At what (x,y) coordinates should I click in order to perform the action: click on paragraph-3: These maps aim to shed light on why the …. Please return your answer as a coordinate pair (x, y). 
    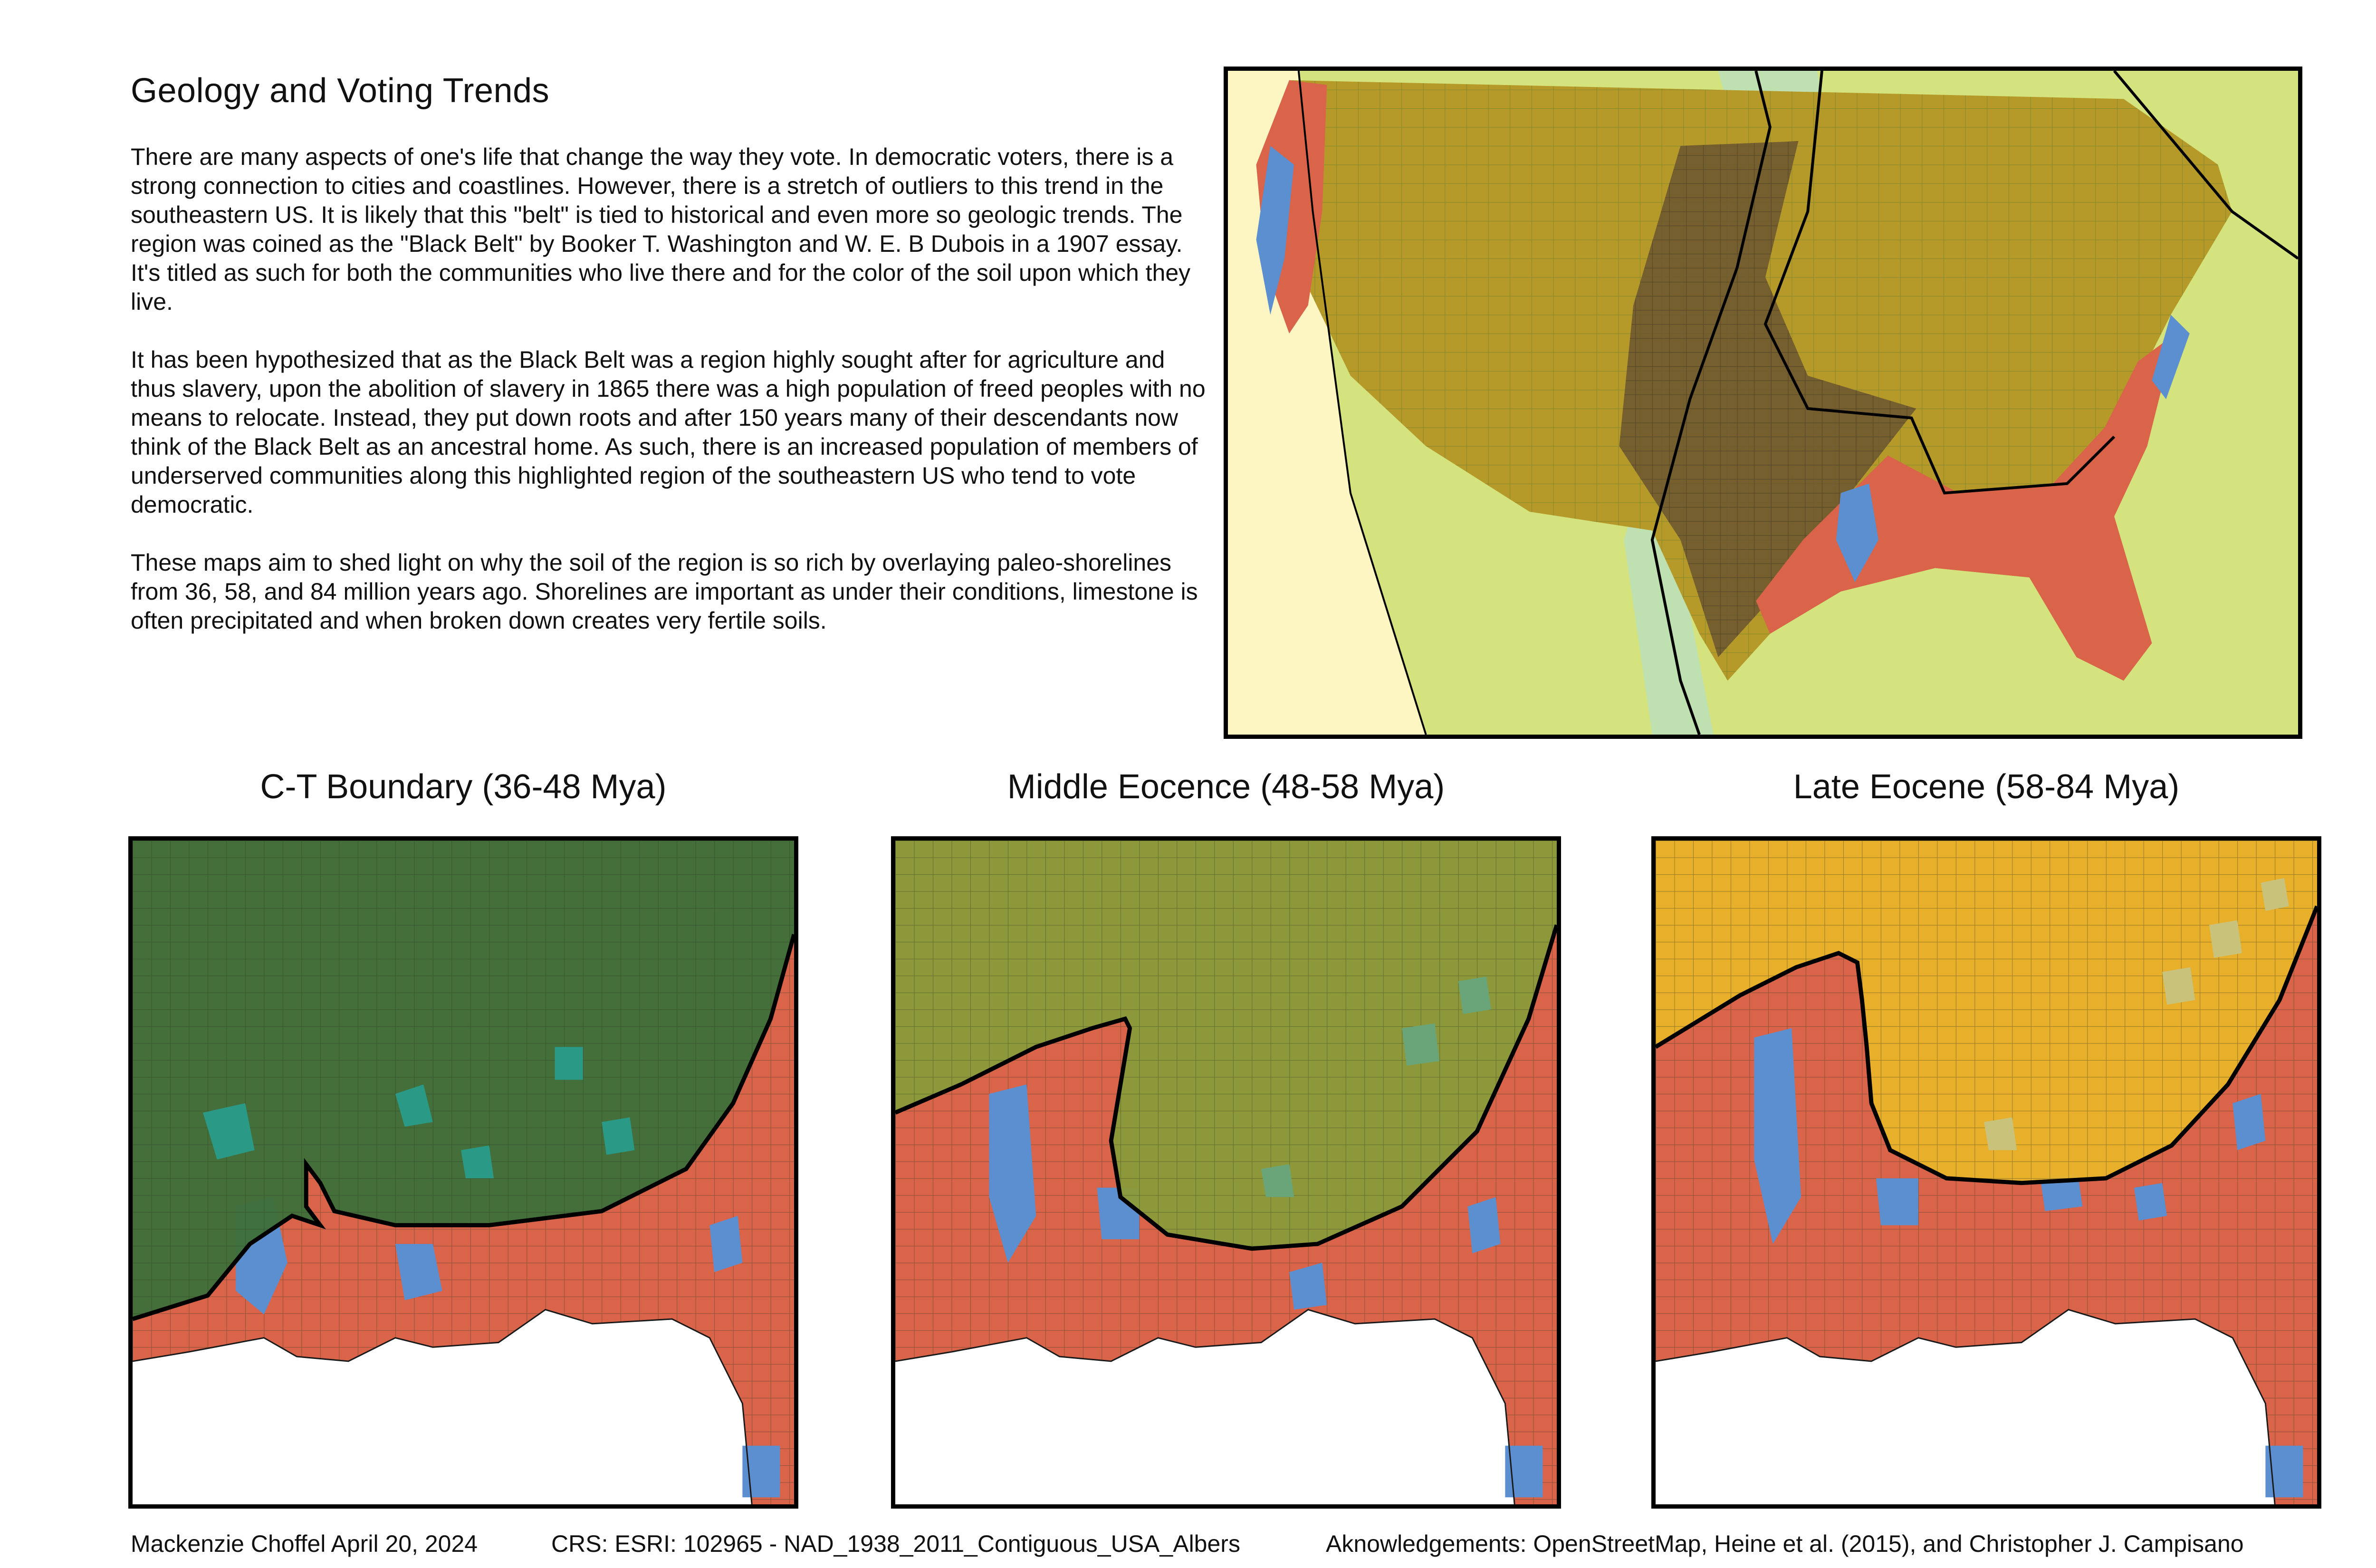
    Looking at the image, I should click on (664, 592).